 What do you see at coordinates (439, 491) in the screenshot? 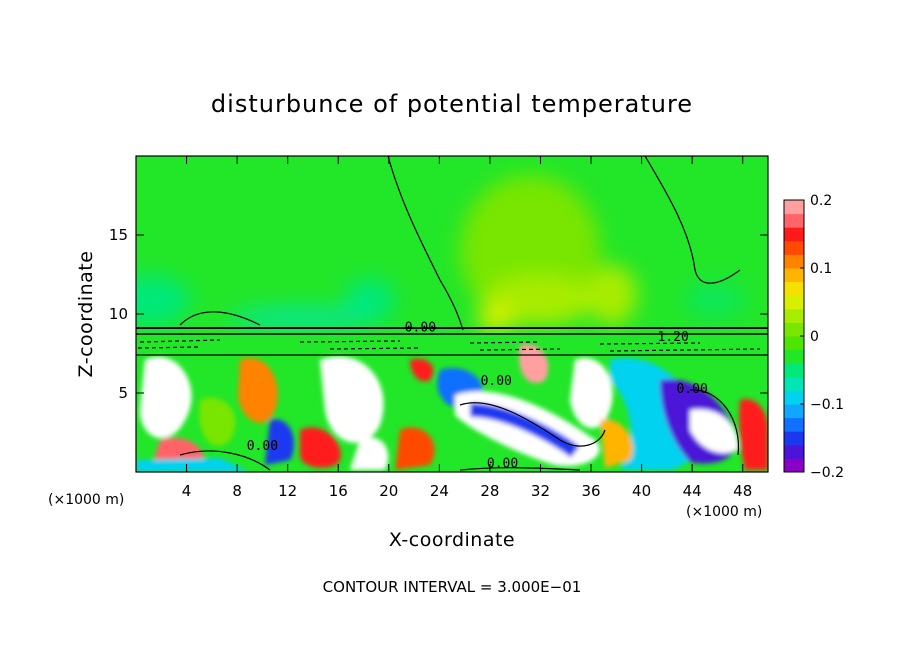
I see `x-tick-label: 24` at bounding box center [439, 491].